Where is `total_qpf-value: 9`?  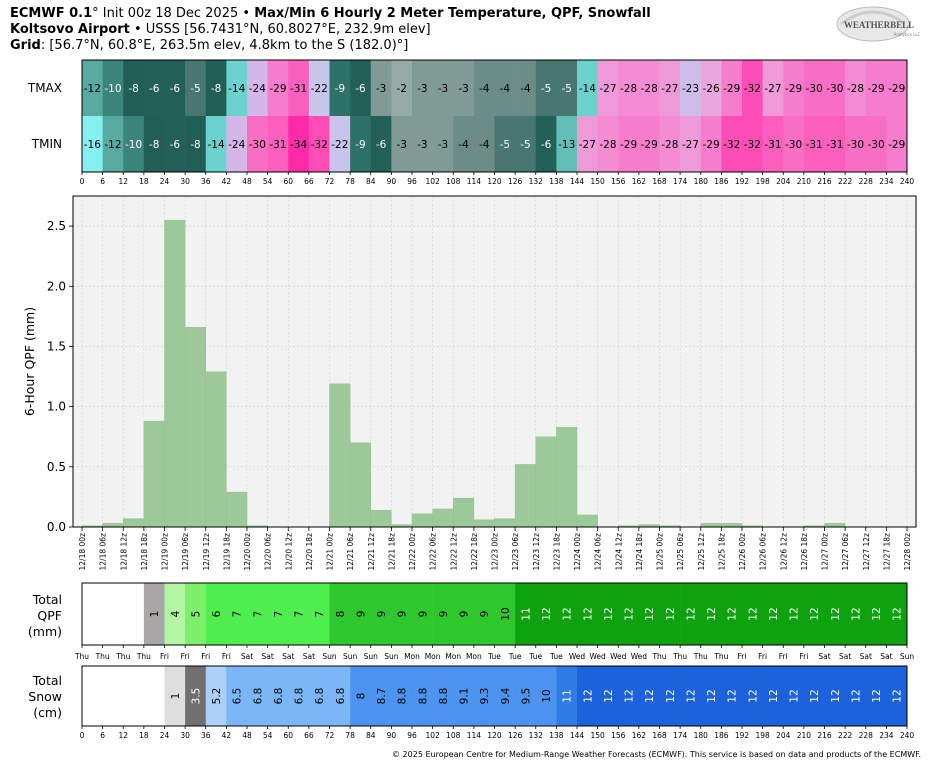
total_qpf-value: 9 is located at coordinates (444, 614).